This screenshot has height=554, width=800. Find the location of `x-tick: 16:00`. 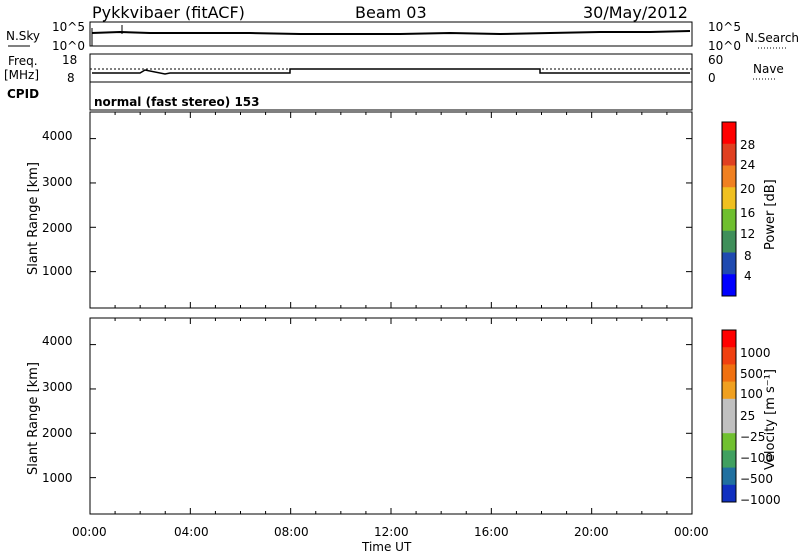

x-tick: 16:00 is located at coordinates (491, 532).